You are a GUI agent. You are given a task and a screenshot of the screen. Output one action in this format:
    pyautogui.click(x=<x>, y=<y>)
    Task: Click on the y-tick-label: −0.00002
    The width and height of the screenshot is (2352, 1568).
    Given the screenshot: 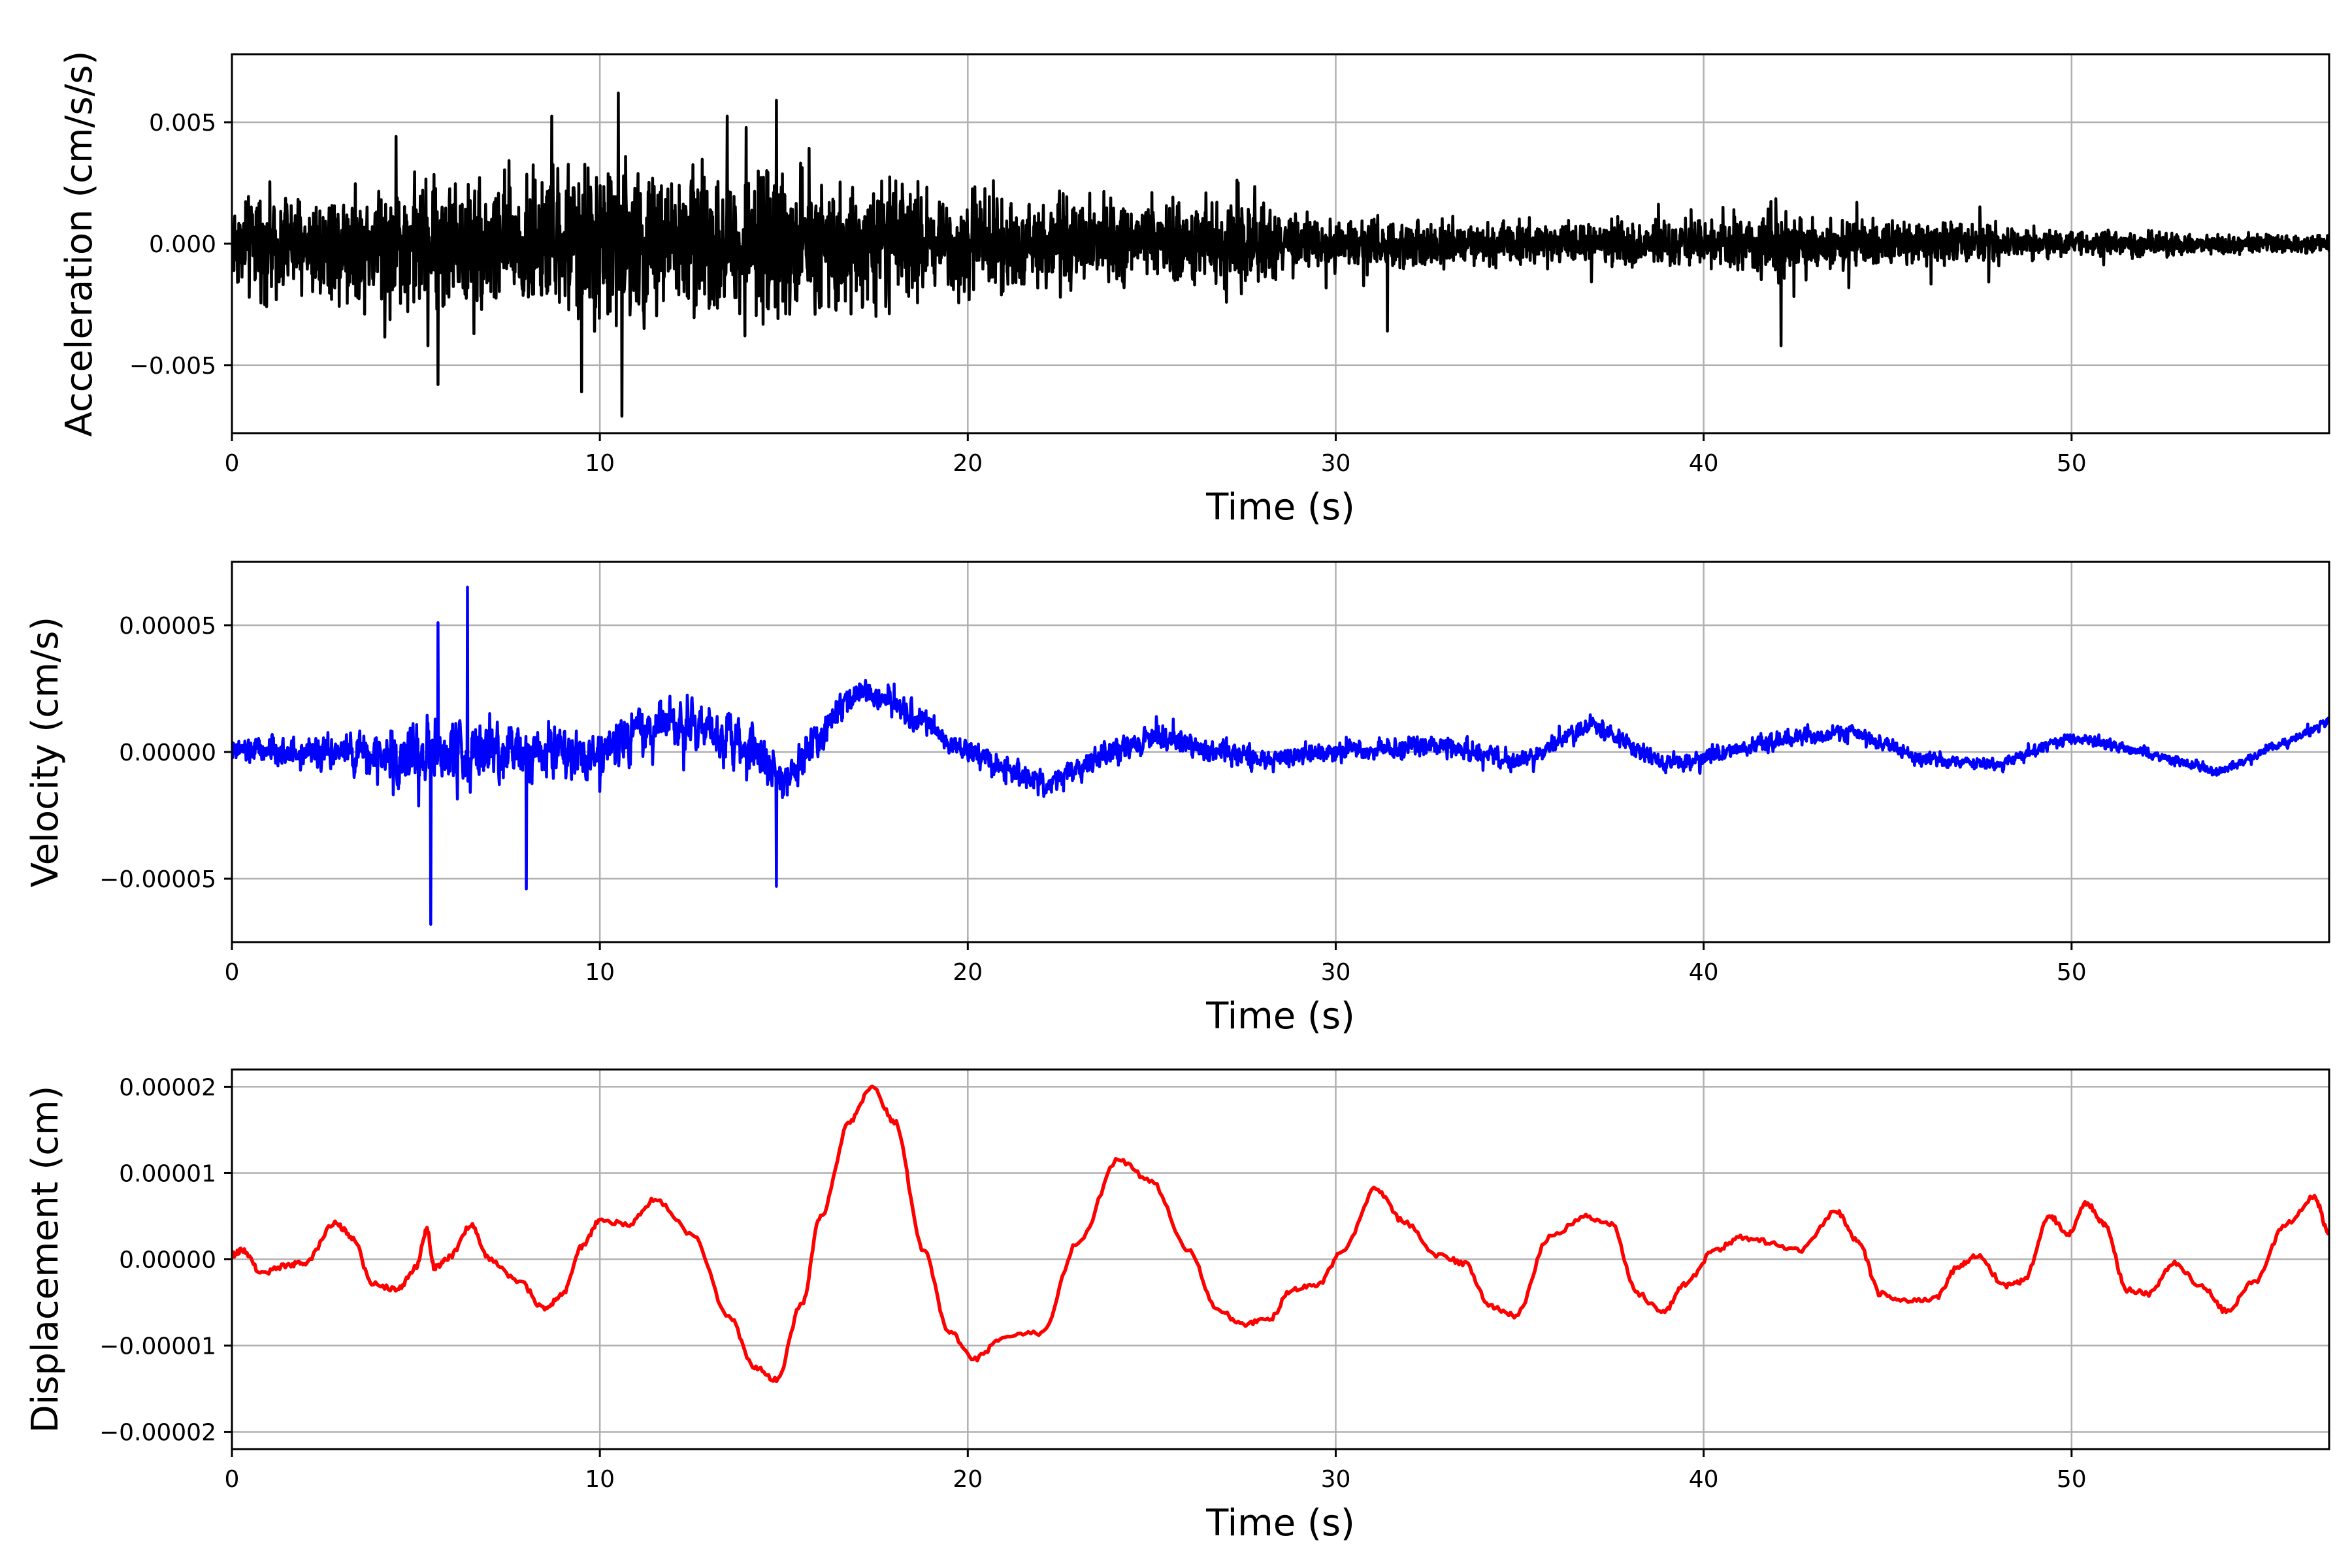 What is the action you would take?
    pyautogui.click(x=157, y=1433)
    